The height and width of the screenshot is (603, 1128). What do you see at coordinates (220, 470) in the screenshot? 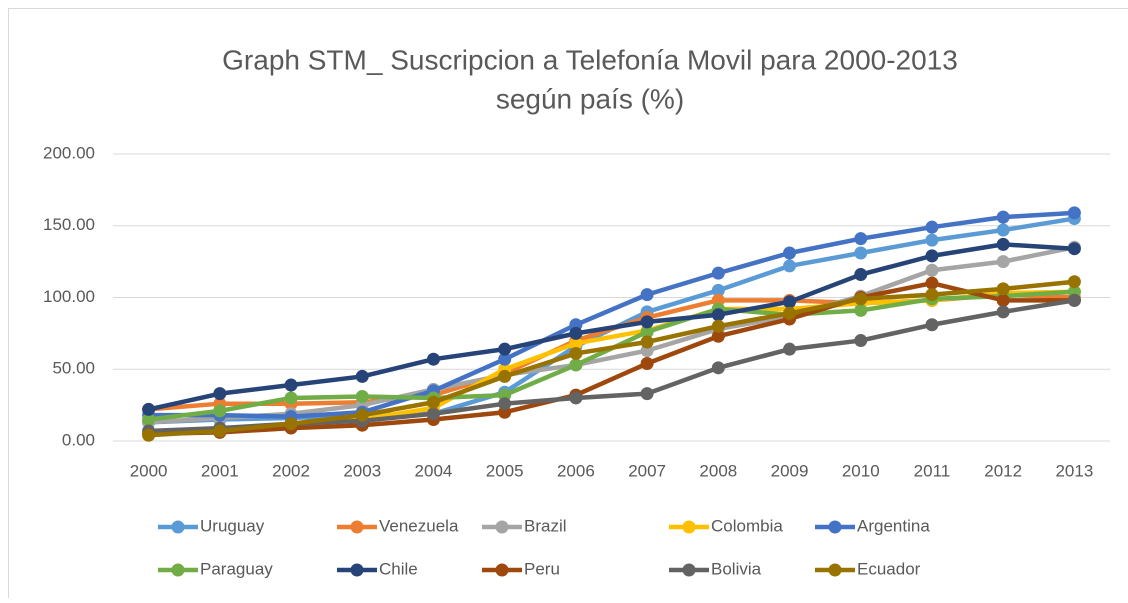
I see `x-tick-label: 2001` at bounding box center [220, 470].